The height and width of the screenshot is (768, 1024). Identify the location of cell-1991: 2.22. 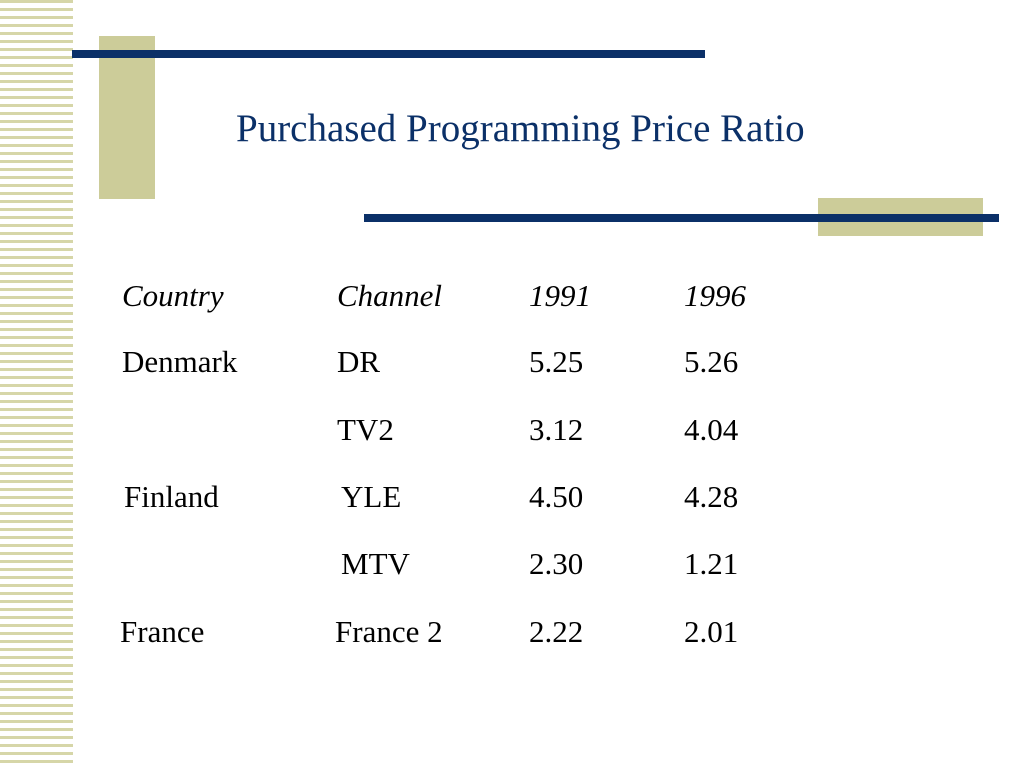
(556, 631).